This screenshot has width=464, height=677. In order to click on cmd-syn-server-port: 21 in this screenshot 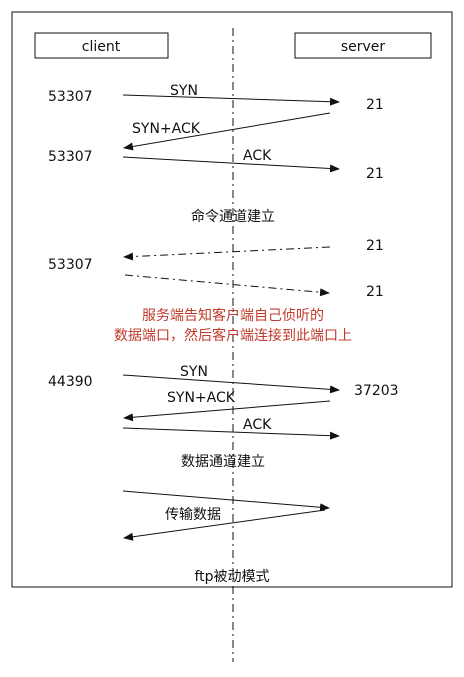, I will do `click(375, 105)`.